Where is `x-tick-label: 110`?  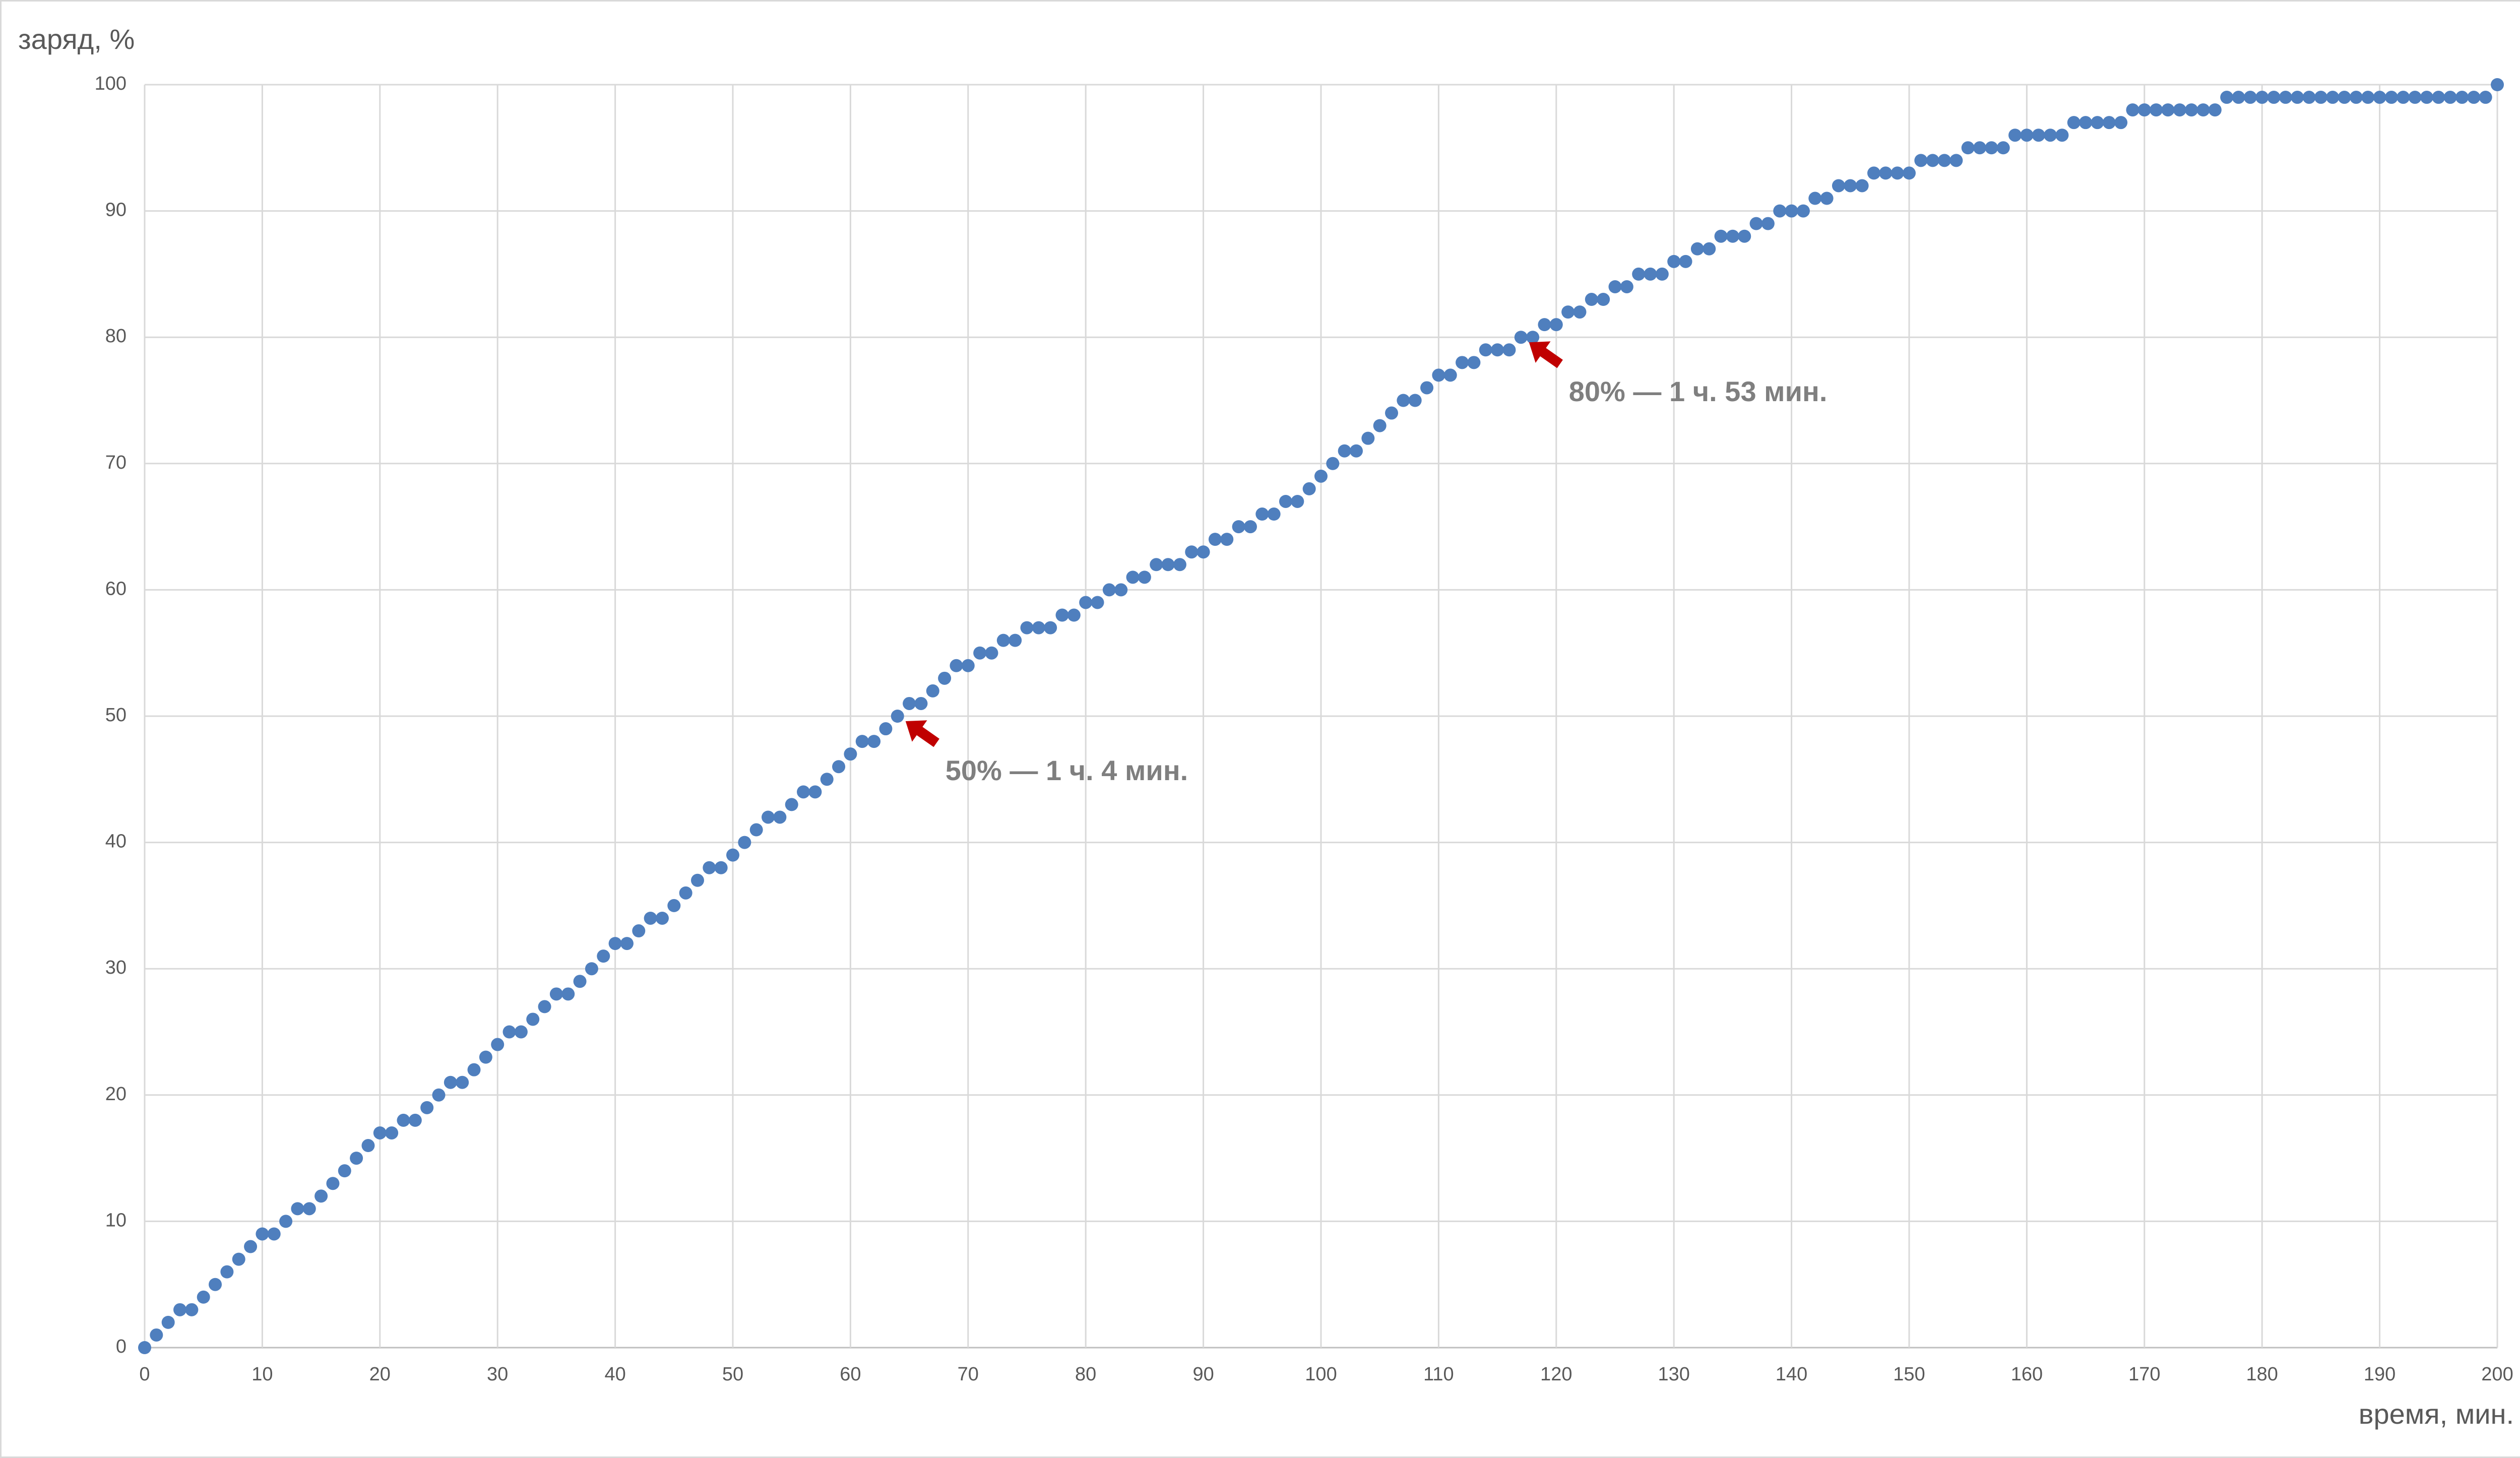 x-tick-label: 110 is located at coordinates (1439, 1375).